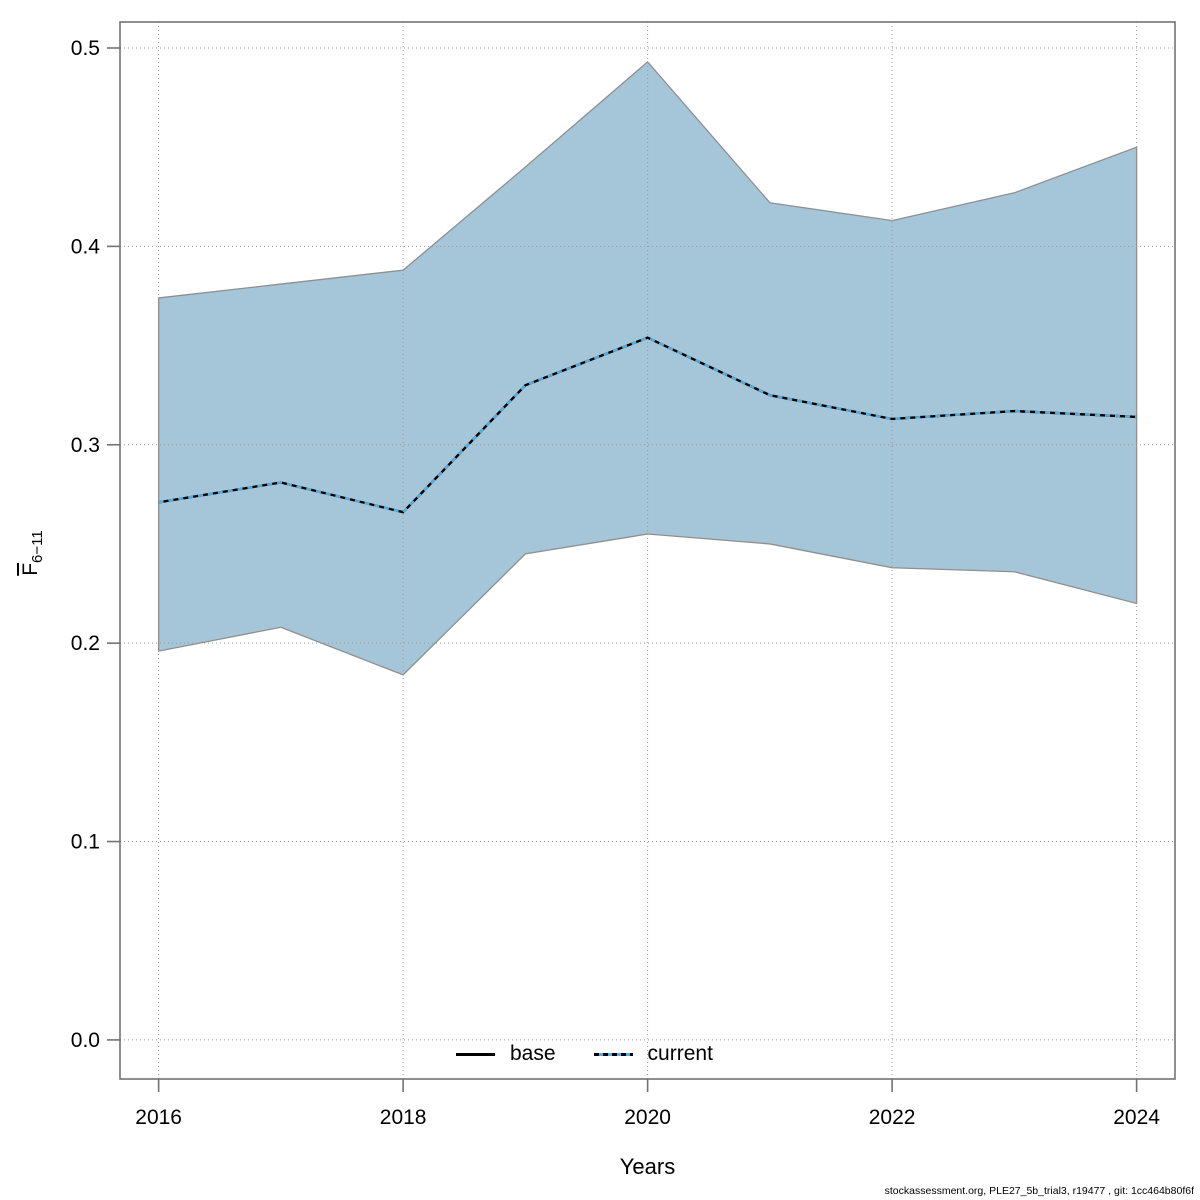 This screenshot has height=1200, width=1200. I want to click on y-axis-title: F6−11, so click(34, 553).